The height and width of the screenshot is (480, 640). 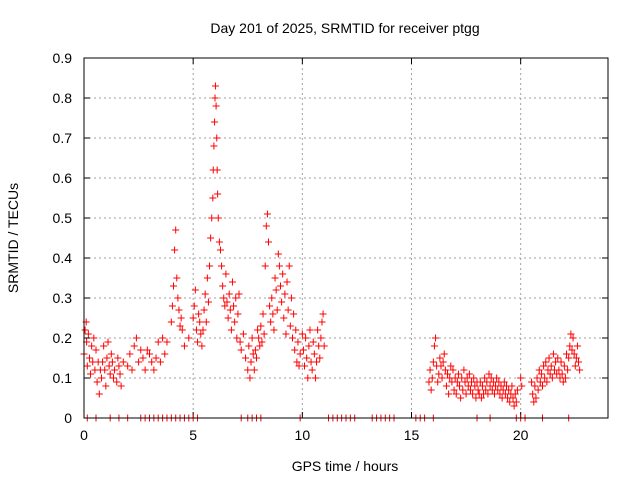 I want to click on x-tick-label: 10, so click(x=303, y=435).